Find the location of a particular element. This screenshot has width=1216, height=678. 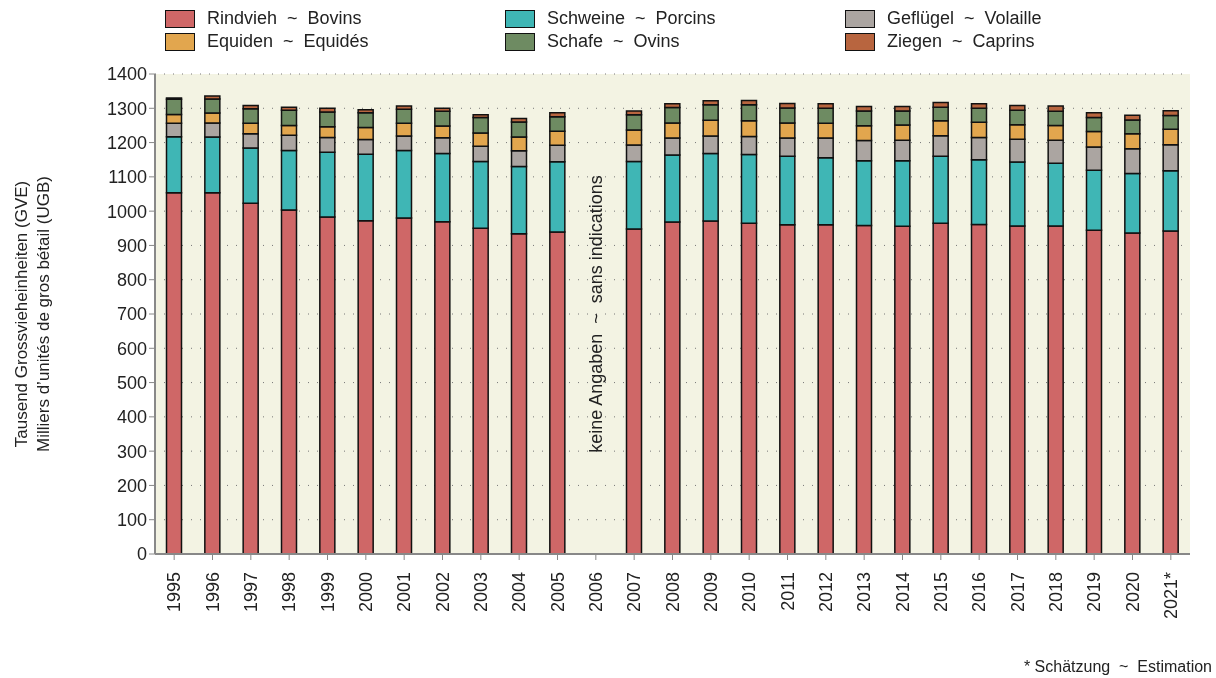

y-tick-label: 600 is located at coordinates (131, 348).